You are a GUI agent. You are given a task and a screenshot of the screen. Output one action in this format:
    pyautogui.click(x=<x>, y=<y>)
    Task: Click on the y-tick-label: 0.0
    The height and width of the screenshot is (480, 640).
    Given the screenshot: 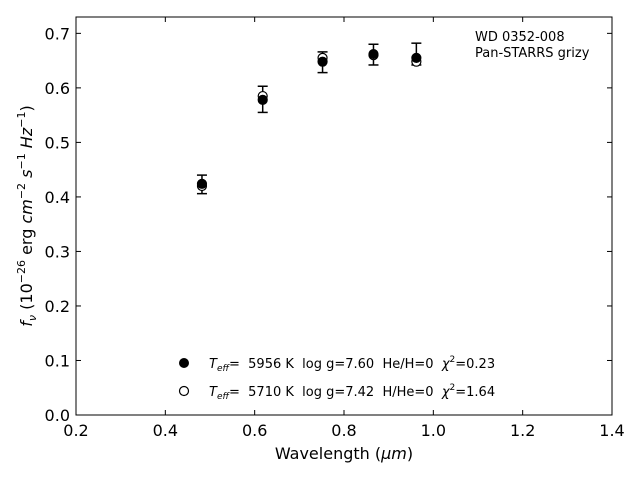 What is the action you would take?
    pyautogui.click(x=57, y=415)
    